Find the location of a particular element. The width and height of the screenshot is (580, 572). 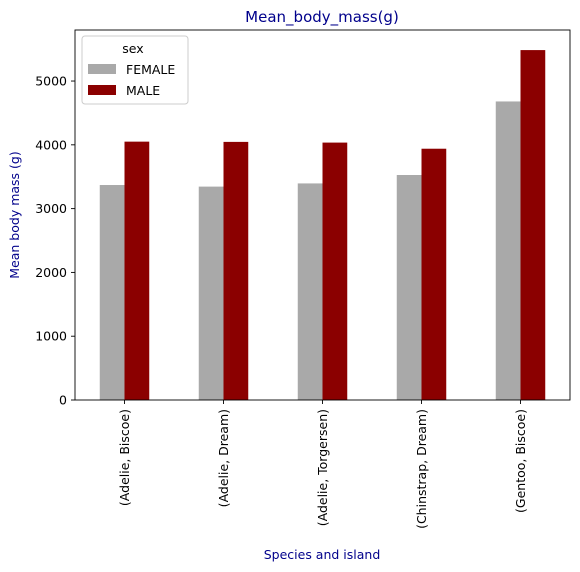

y-axis-title: Mean body mass (g) is located at coordinates (14, 214).